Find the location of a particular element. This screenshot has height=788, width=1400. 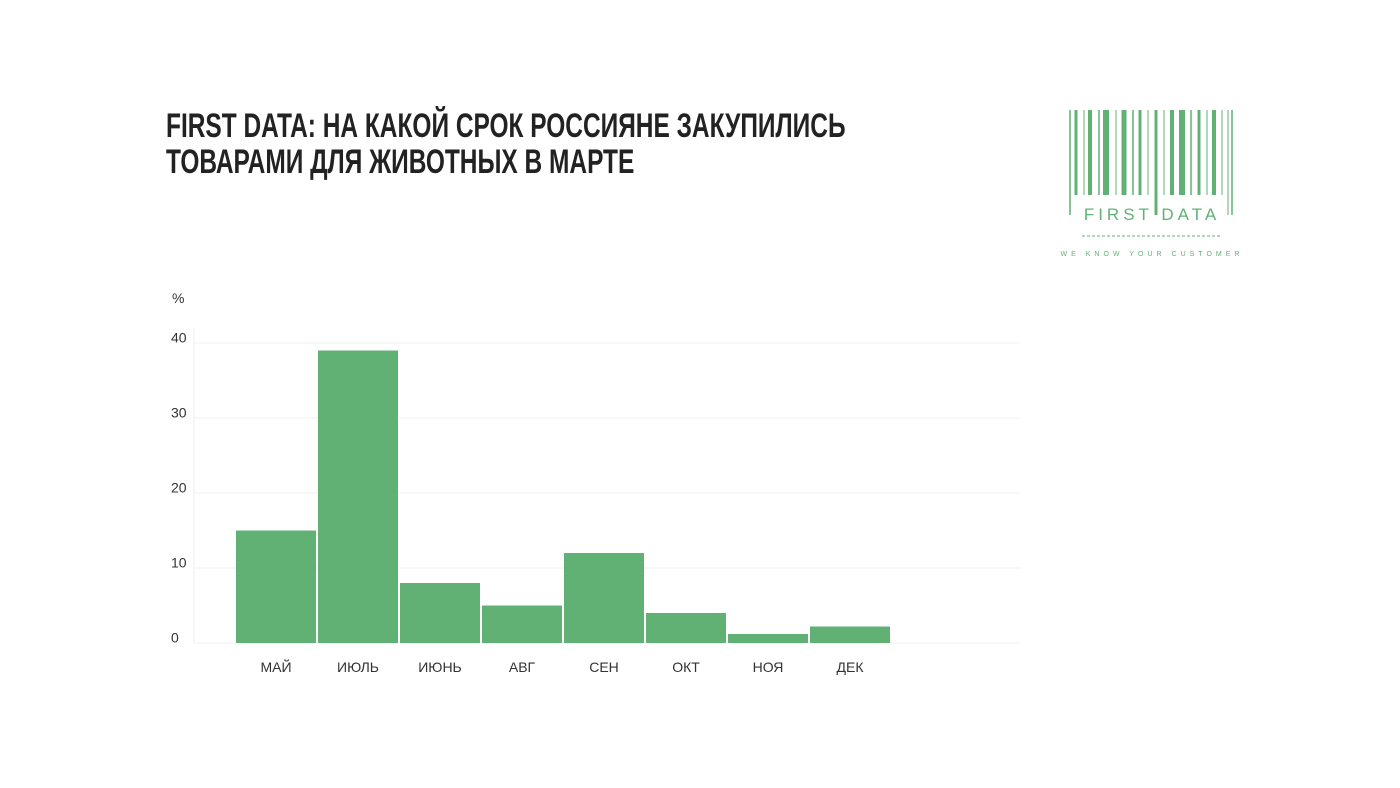

x-tick-label: АВГ is located at coordinates (522, 667).